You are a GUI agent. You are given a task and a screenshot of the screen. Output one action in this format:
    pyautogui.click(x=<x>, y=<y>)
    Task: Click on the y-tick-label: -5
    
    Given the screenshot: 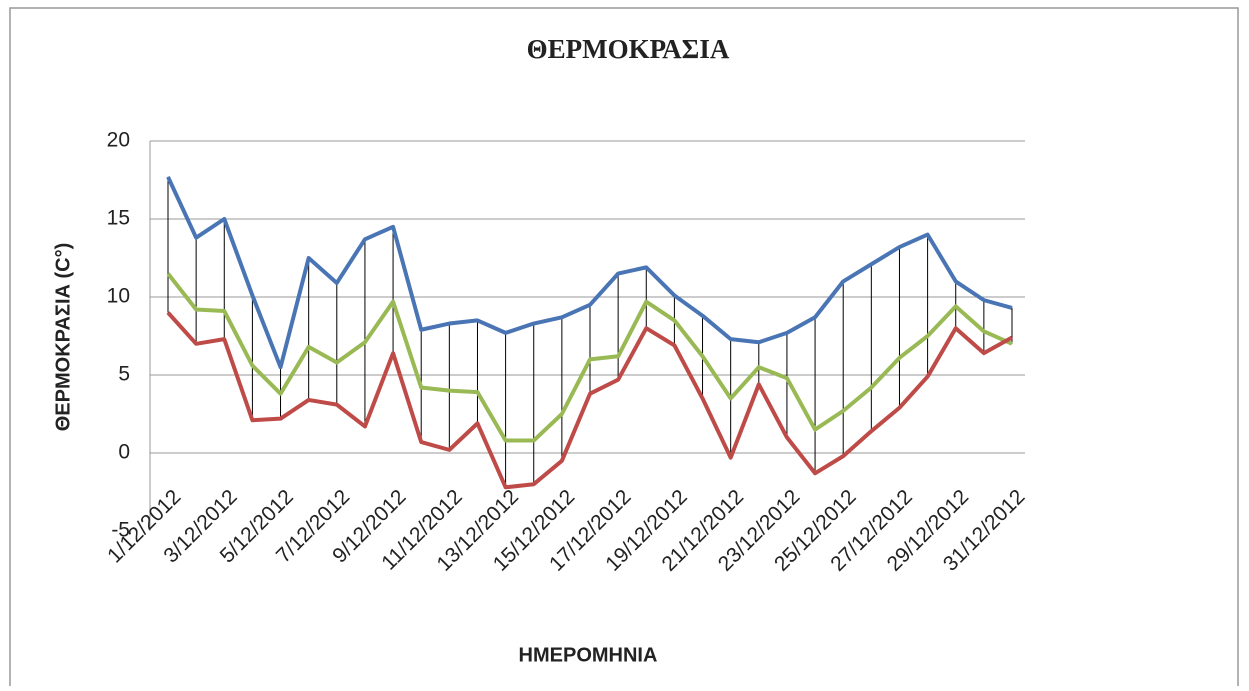 What is the action you would take?
    pyautogui.click(x=120, y=530)
    